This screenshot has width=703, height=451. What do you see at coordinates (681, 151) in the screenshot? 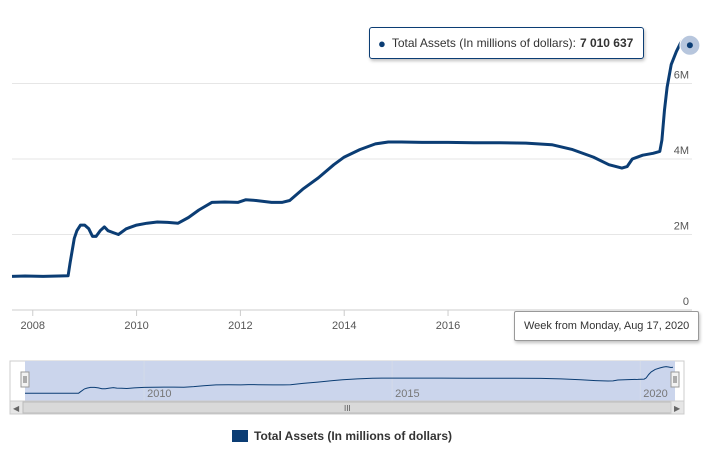
I see `y-tick-label: 4M` at bounding box center [681, 151].